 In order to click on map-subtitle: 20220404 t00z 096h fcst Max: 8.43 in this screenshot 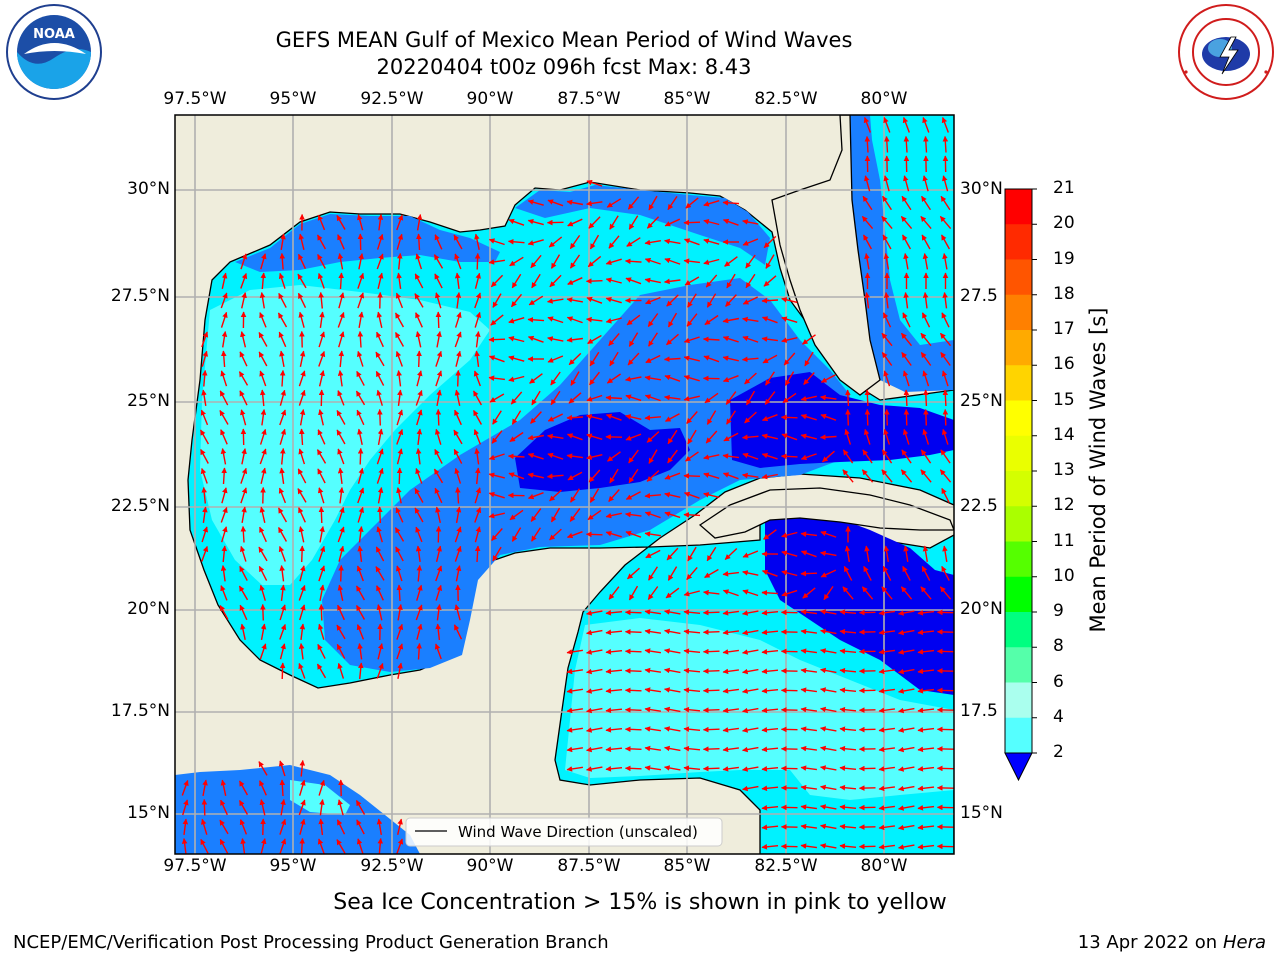, I will do `click(564, 67)`.